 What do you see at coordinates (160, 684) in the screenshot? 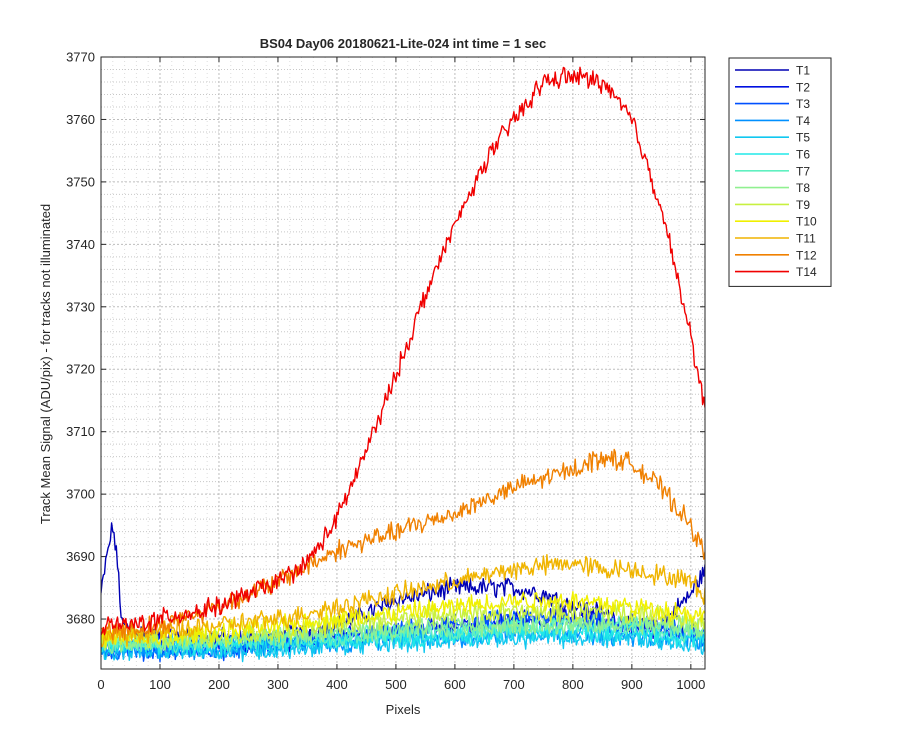
I see `x-tick-label: 100` at bounding box center [160, 684].